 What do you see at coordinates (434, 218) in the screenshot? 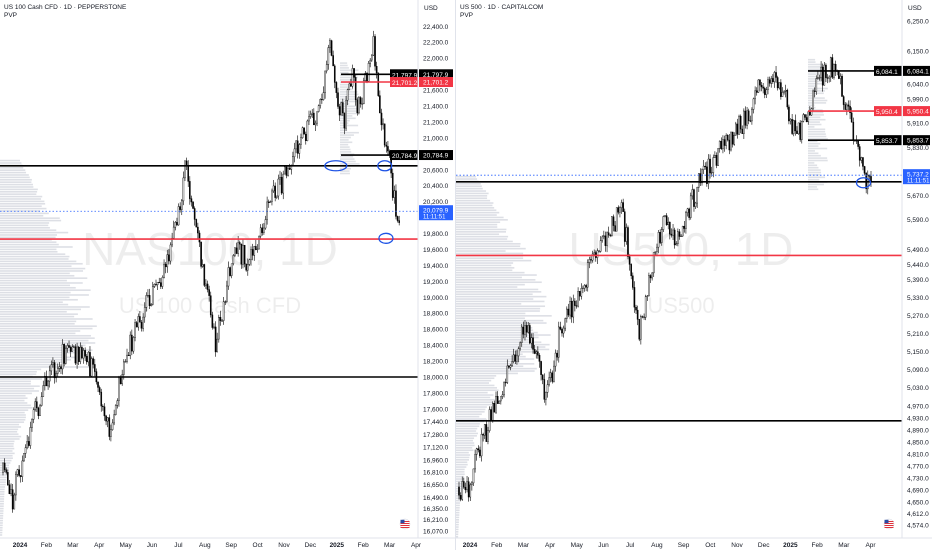
I see `countdown-label: 11:11:51` at bounding box center [434, 218].